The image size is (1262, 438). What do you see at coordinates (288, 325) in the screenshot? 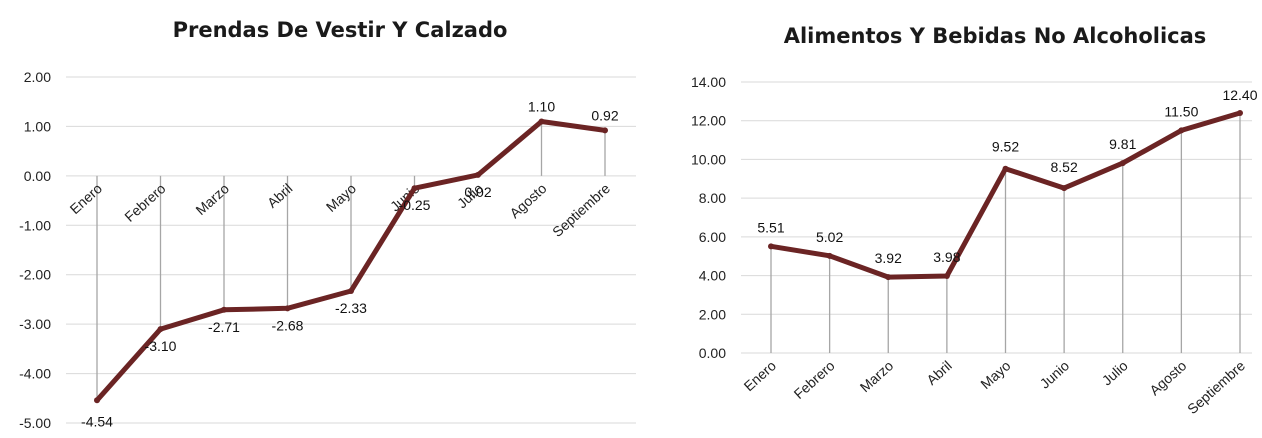
I see `data-label: -2.68` at bounding box center [288, 325].